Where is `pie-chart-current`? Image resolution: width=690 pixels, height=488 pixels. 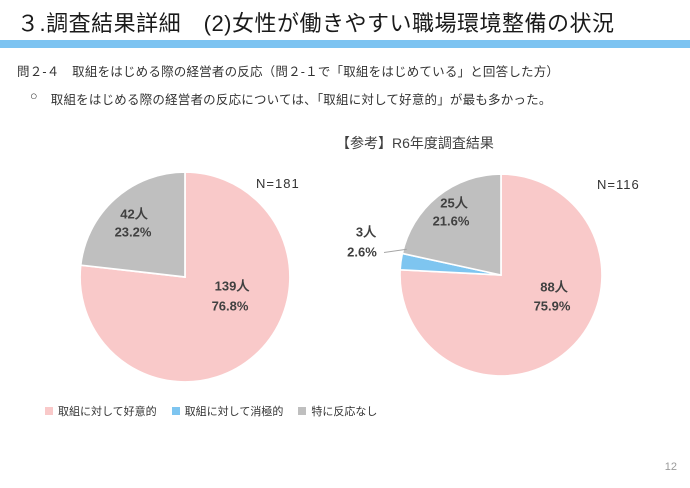
pie-chart-current is located at coordinates (185, 277).